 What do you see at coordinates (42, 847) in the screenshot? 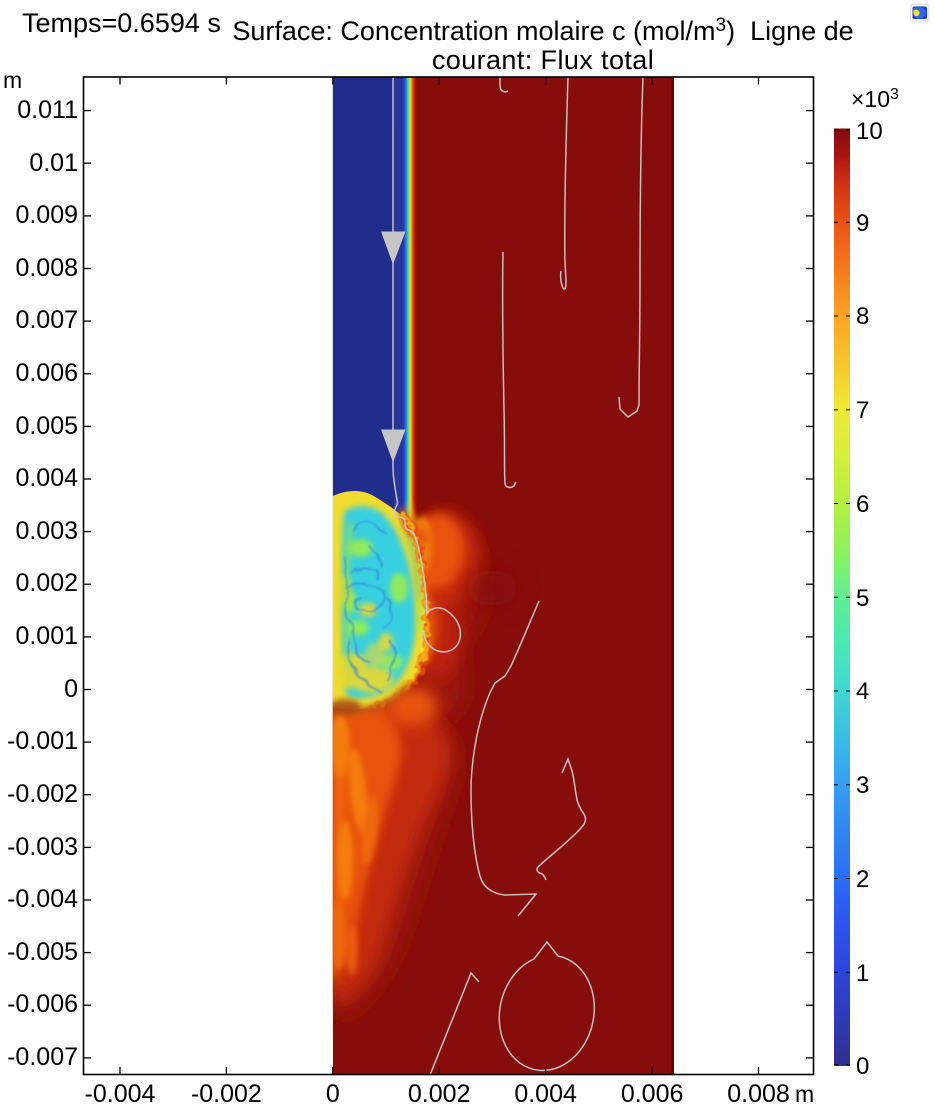
I see `svg-text: -0.003` at bounding box center [42, 847].